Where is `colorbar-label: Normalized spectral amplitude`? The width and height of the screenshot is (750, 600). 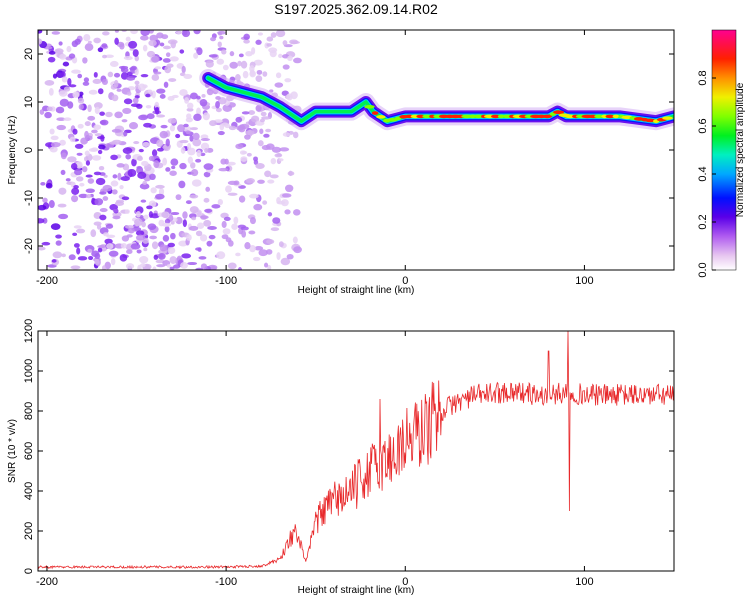 colorbar-label: Normalized spectral amplitude is located at coordinates (740, 149).